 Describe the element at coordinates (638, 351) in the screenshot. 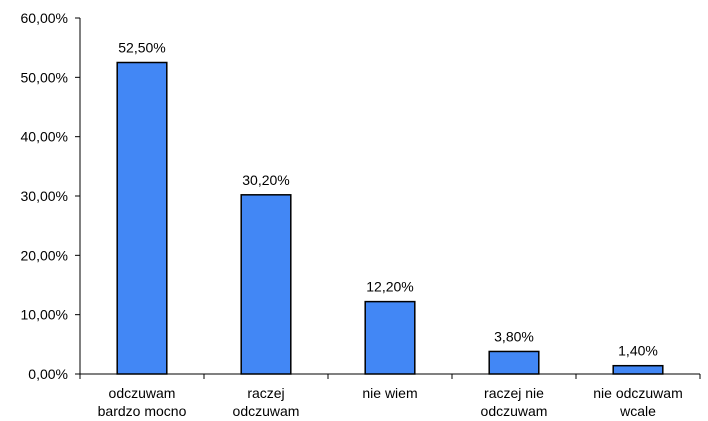

I see `data-label: 1,40%` at that location.